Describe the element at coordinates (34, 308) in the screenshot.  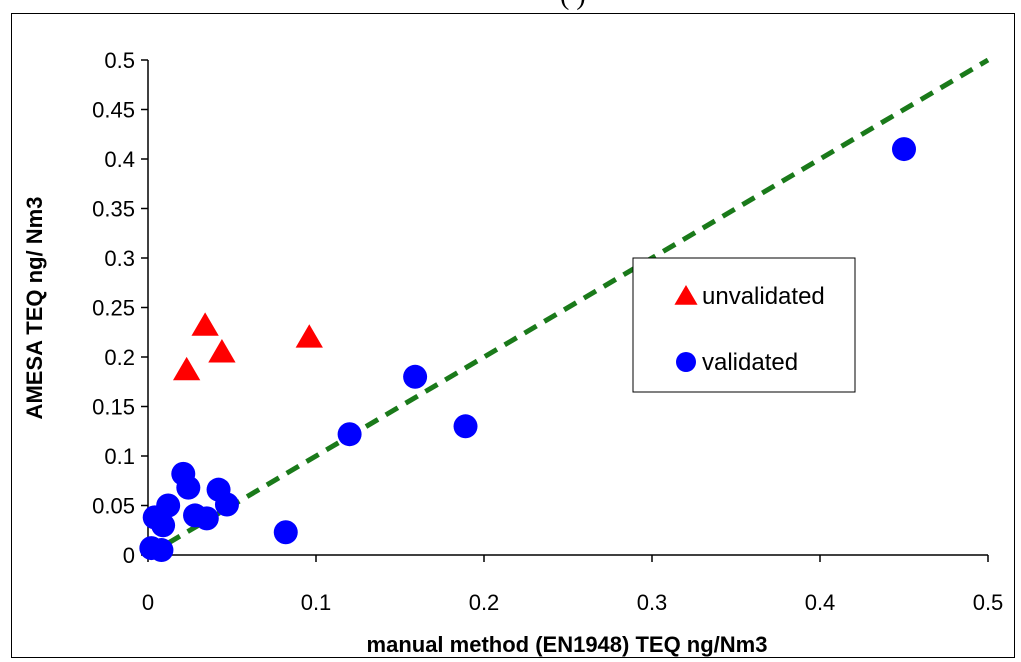
I see `y-axis-title: AMESA TEQ ng/ Nm3` at that location.